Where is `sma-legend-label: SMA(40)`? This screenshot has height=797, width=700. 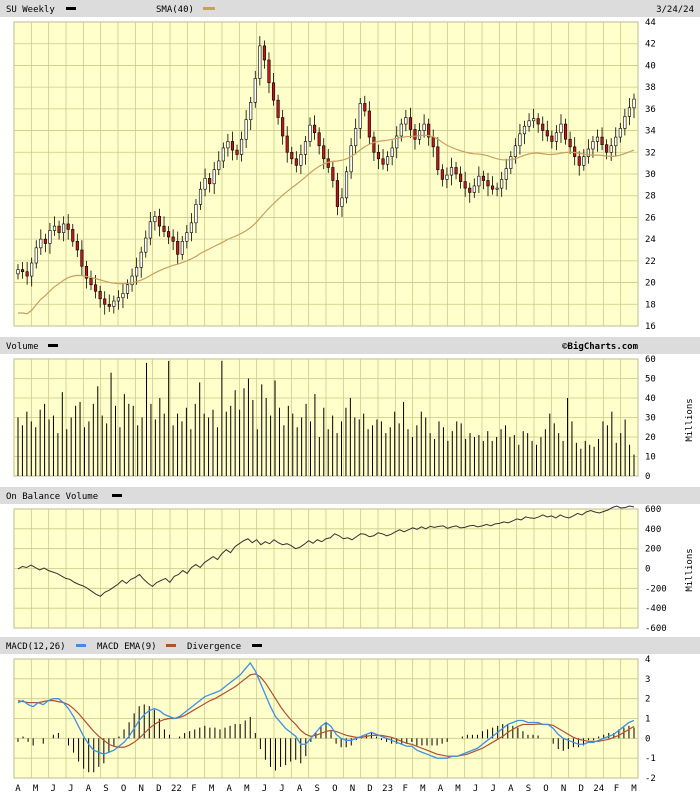
sma-legend-label: SMA(40) is located at coordinates (175, 10).